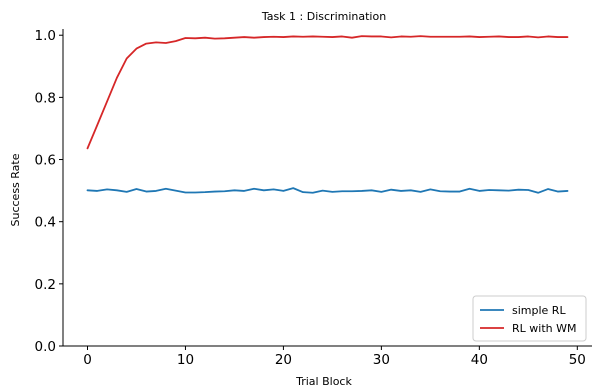  What do you see at coordinates (381, 360) in the screenshot?
I see `x-tick-label: 30` at bounding box center [381, 360].